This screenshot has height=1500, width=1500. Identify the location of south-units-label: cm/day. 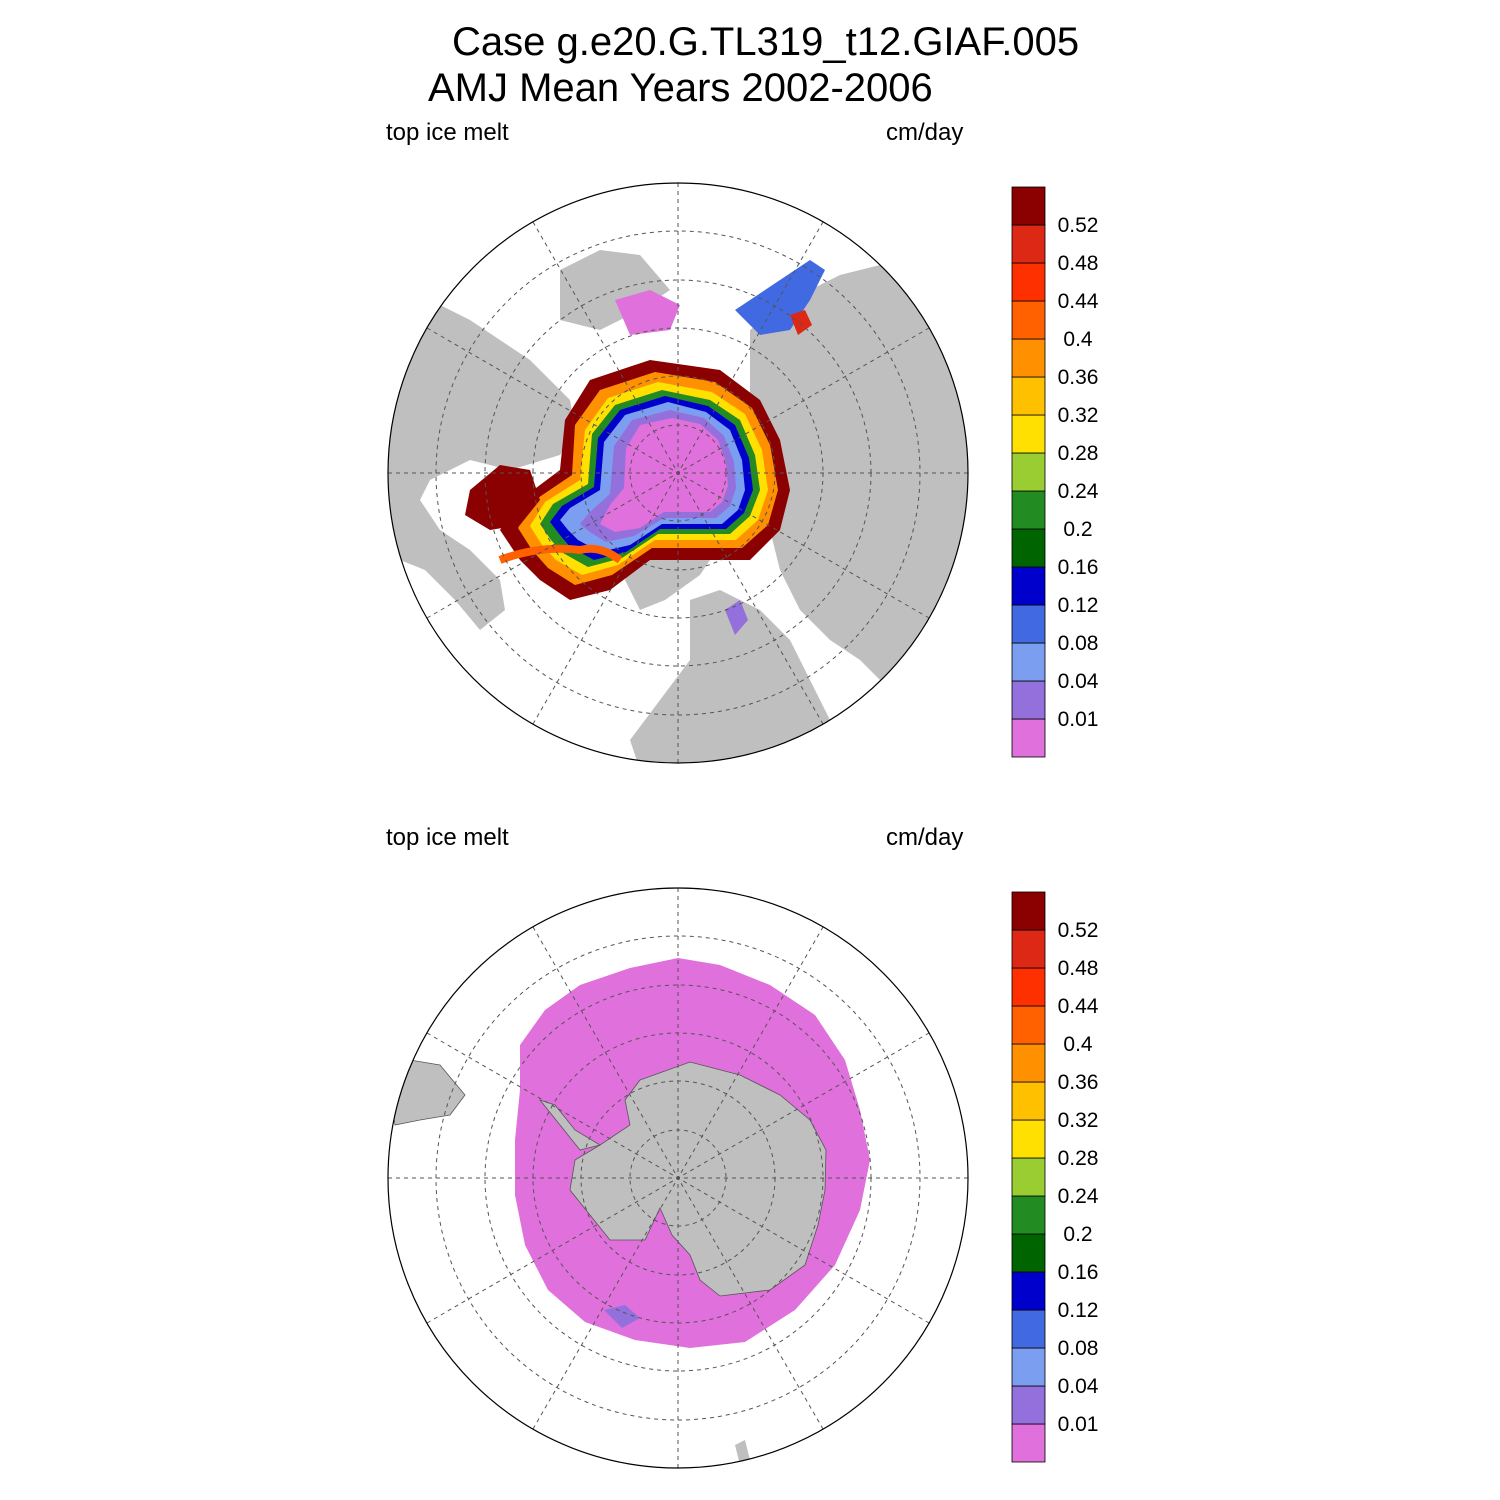
(925, 837).